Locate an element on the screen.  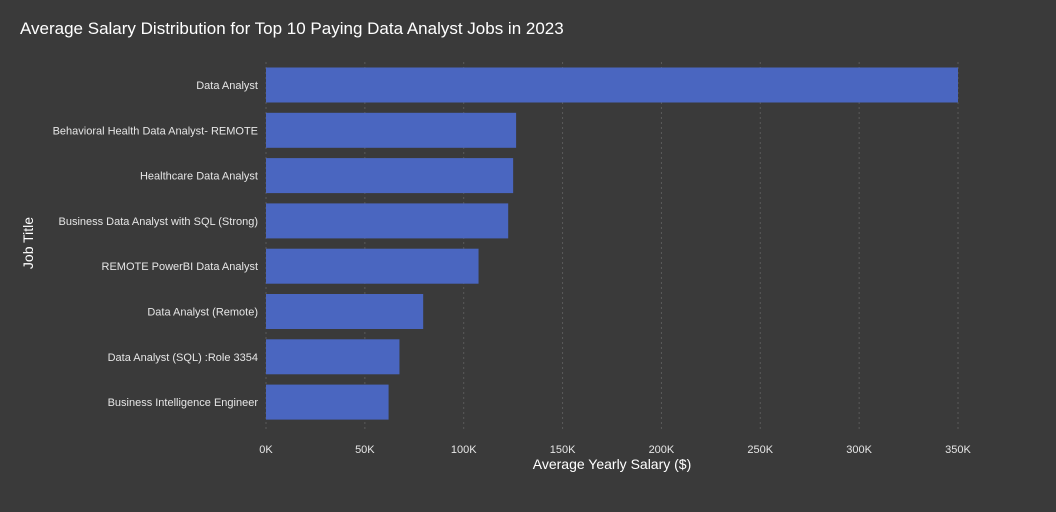
x-tick-label: 200K is located at coordinates (662, 450).